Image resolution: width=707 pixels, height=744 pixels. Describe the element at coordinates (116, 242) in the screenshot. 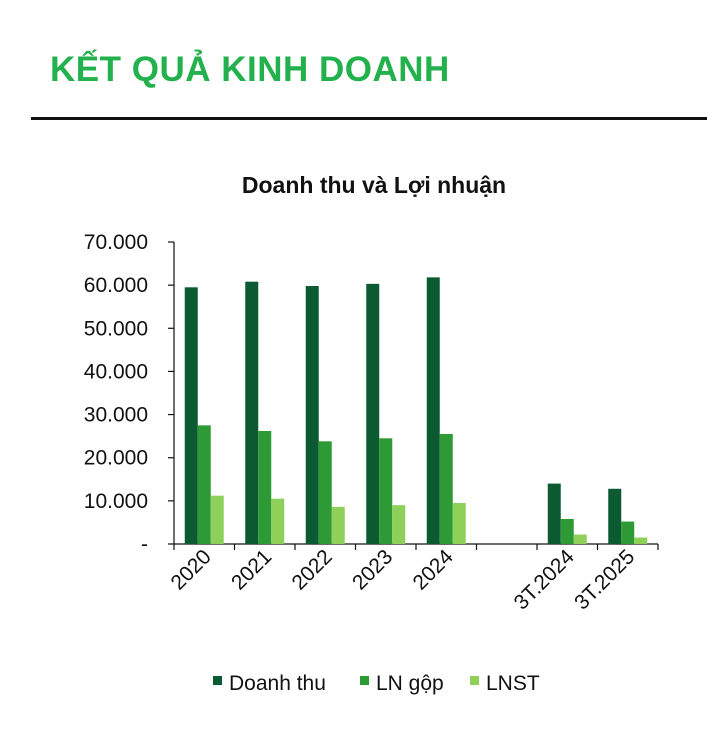

I see `y-tick-label: 70.000` at that location.